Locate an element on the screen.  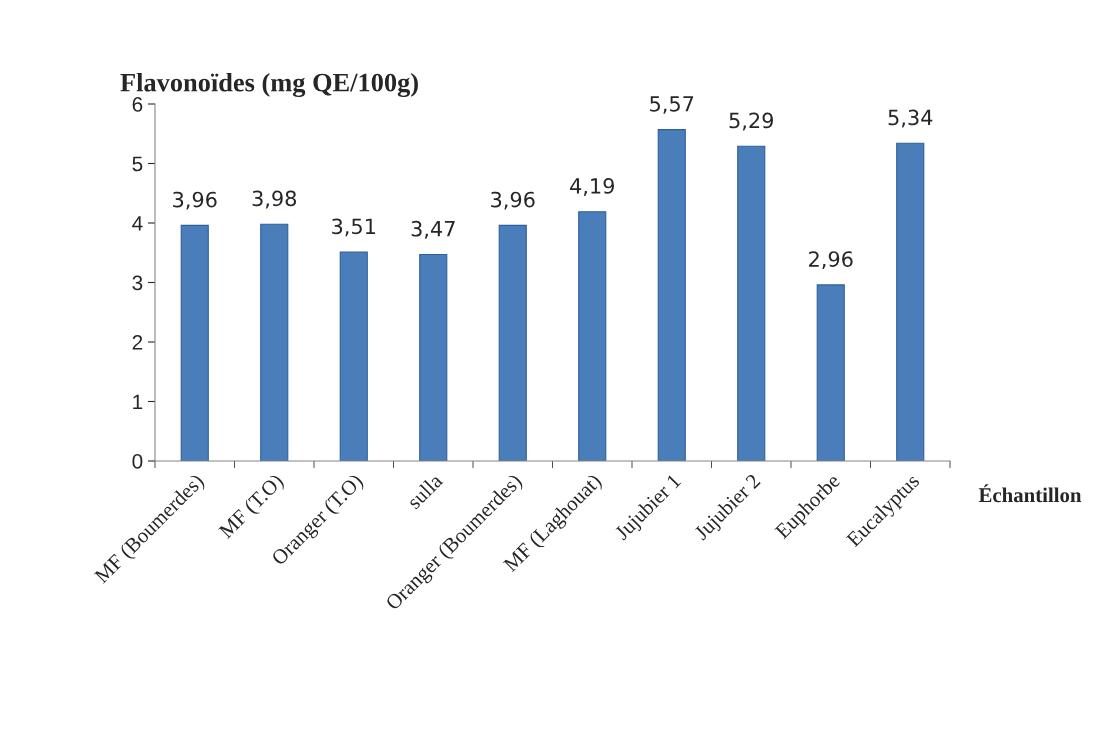
data-label: 3,51 is located at coordinates (354, 227).